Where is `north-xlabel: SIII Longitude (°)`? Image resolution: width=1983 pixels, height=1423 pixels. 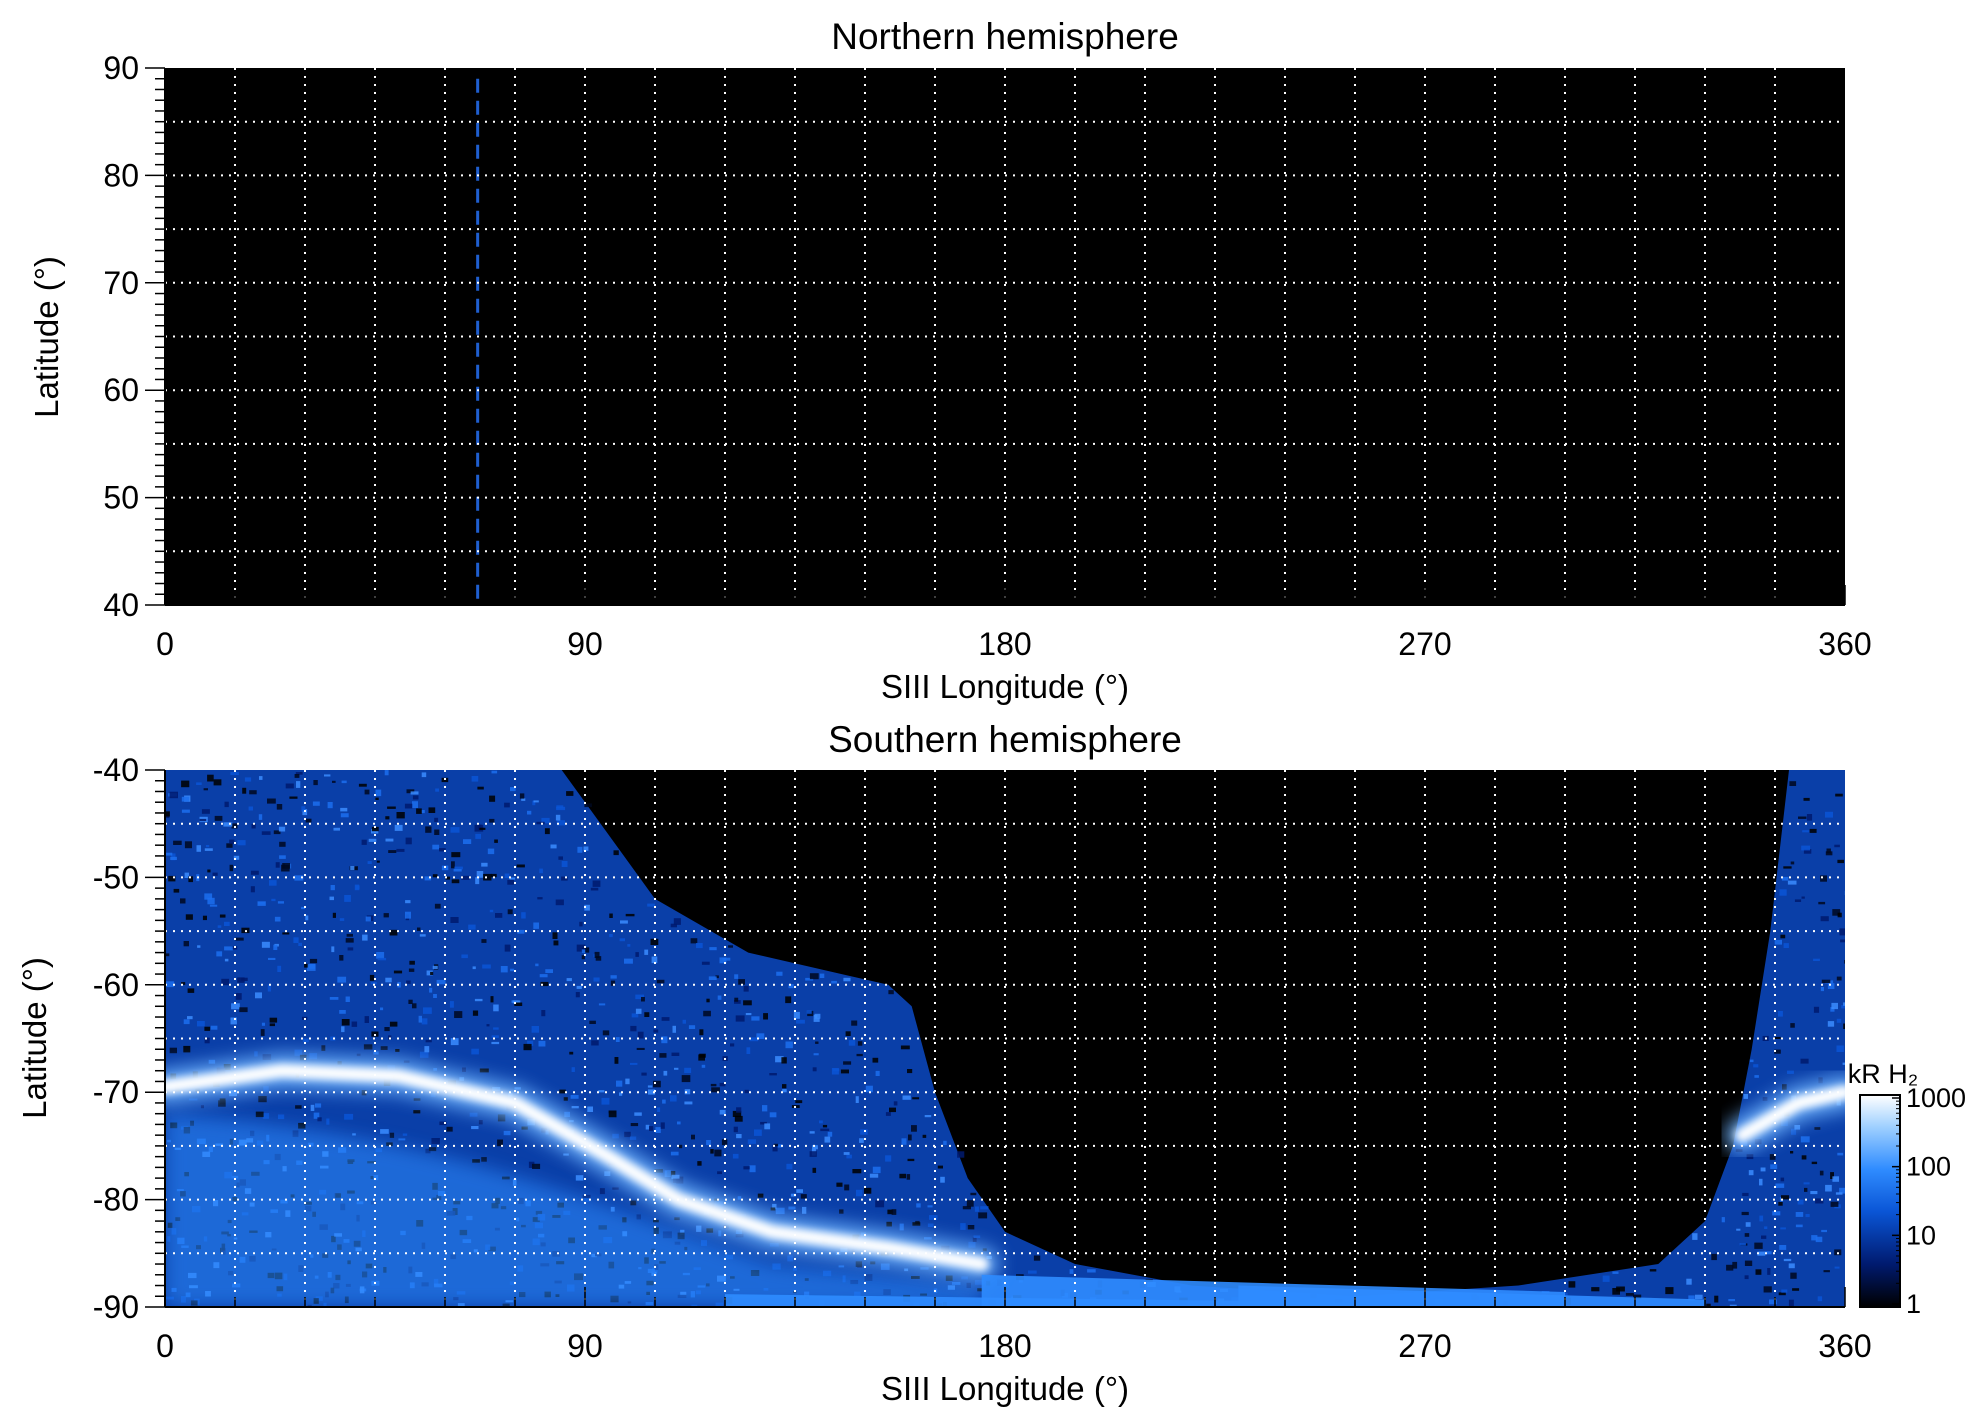 north-xlabel: SIII Longitude (°) is located at coordinates (1005, 686).